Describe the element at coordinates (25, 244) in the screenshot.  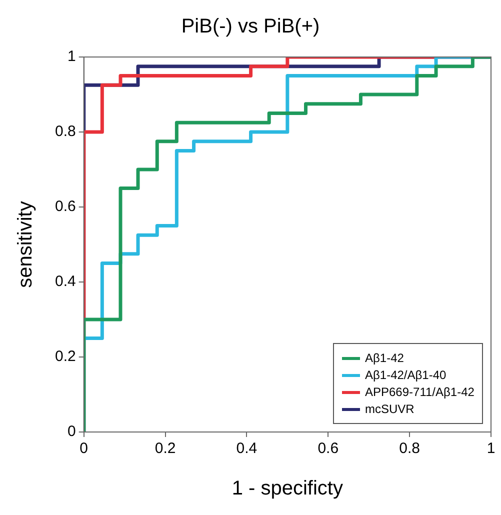
I see `y-axis-title: sensitivity` at that location.